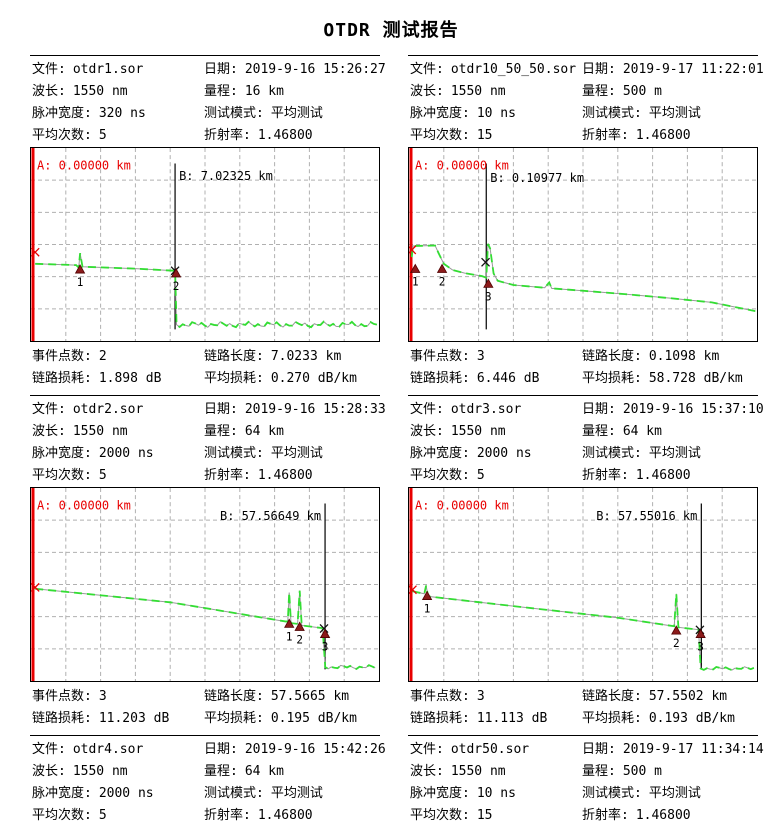  What do you see at coordinates (206, 379) in the screenshot?
I see `footer-row: 链路损耗: 1.898 dB 平均损耗: 0.270 dB/km` at bounding box center [206, 379].